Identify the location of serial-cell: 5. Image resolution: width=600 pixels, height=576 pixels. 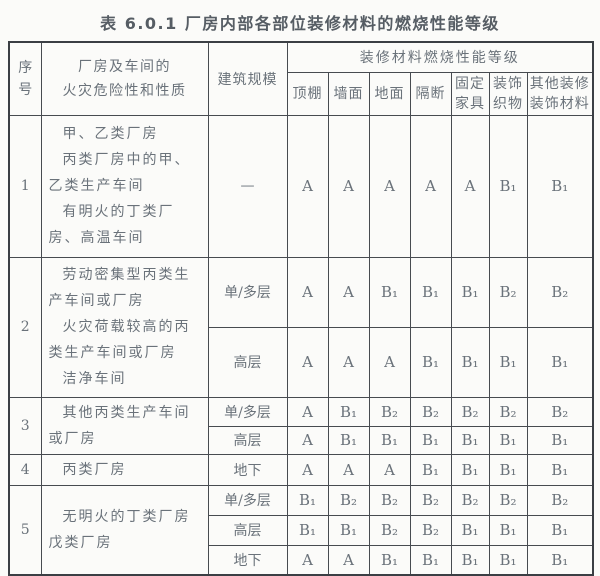
(25, 530).